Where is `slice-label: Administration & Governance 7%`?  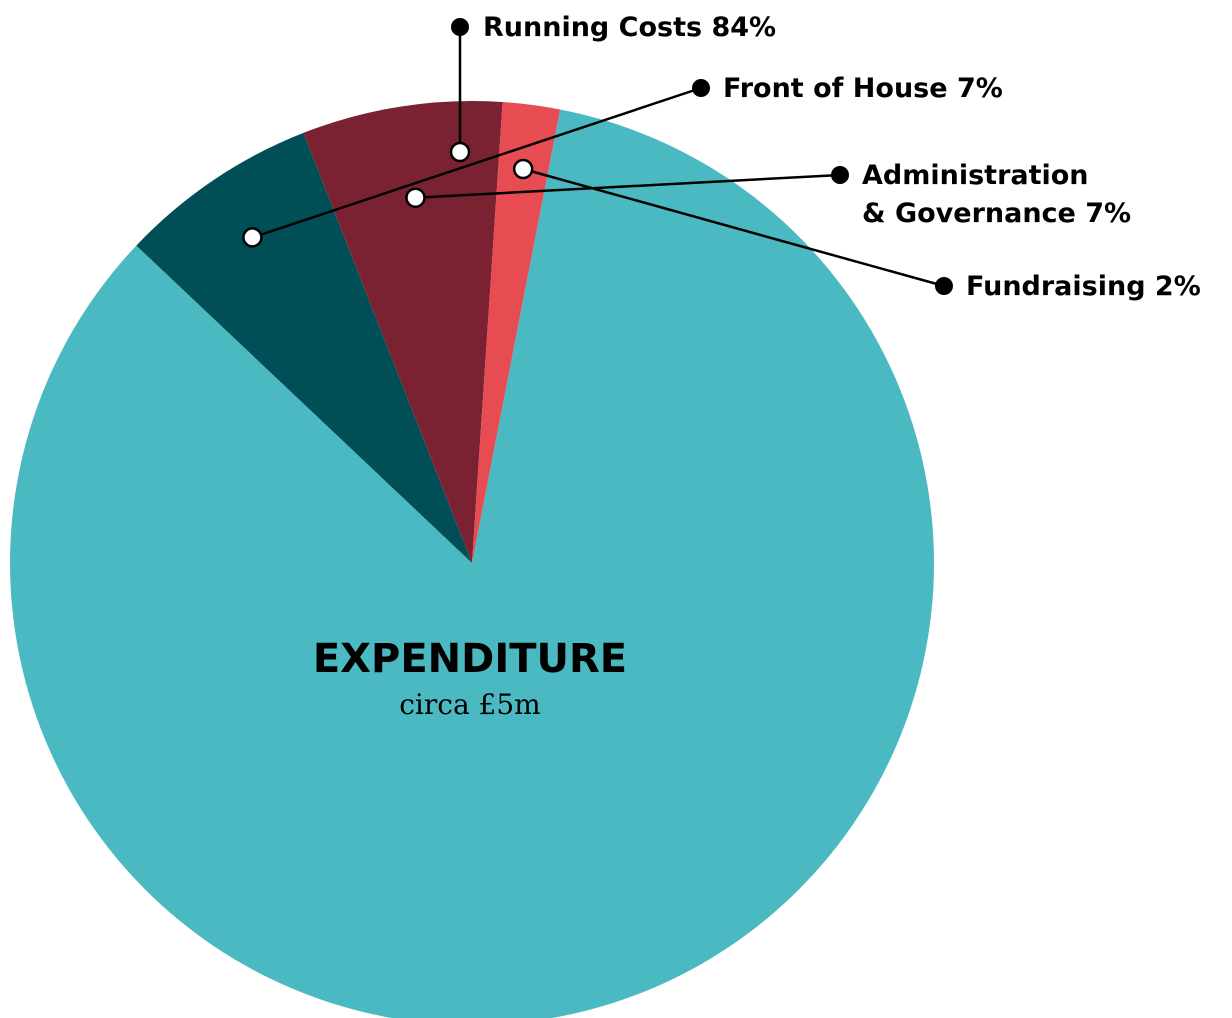 slice-label: Administration & Governance 7% is located at coordinates (996, 194).